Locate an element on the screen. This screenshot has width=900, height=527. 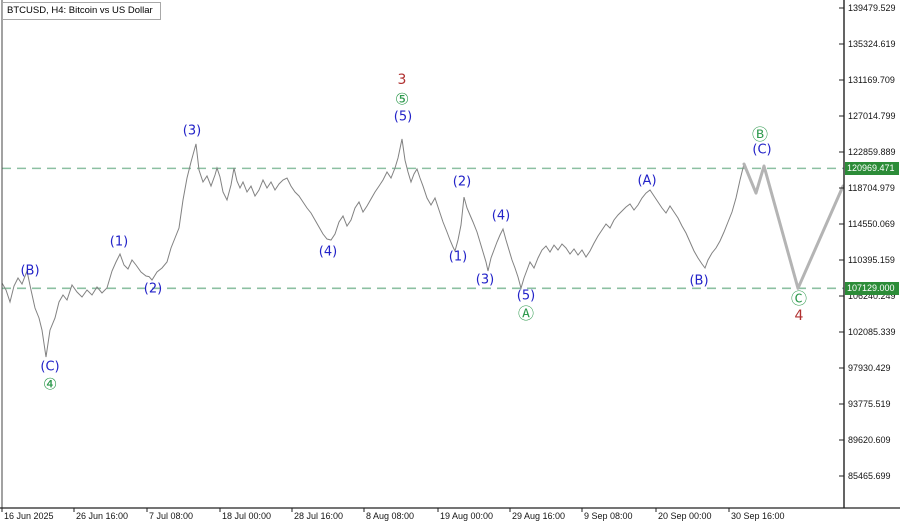
wave-label-Ⓒ: Ⓒ is located at coordinates (799, 298).